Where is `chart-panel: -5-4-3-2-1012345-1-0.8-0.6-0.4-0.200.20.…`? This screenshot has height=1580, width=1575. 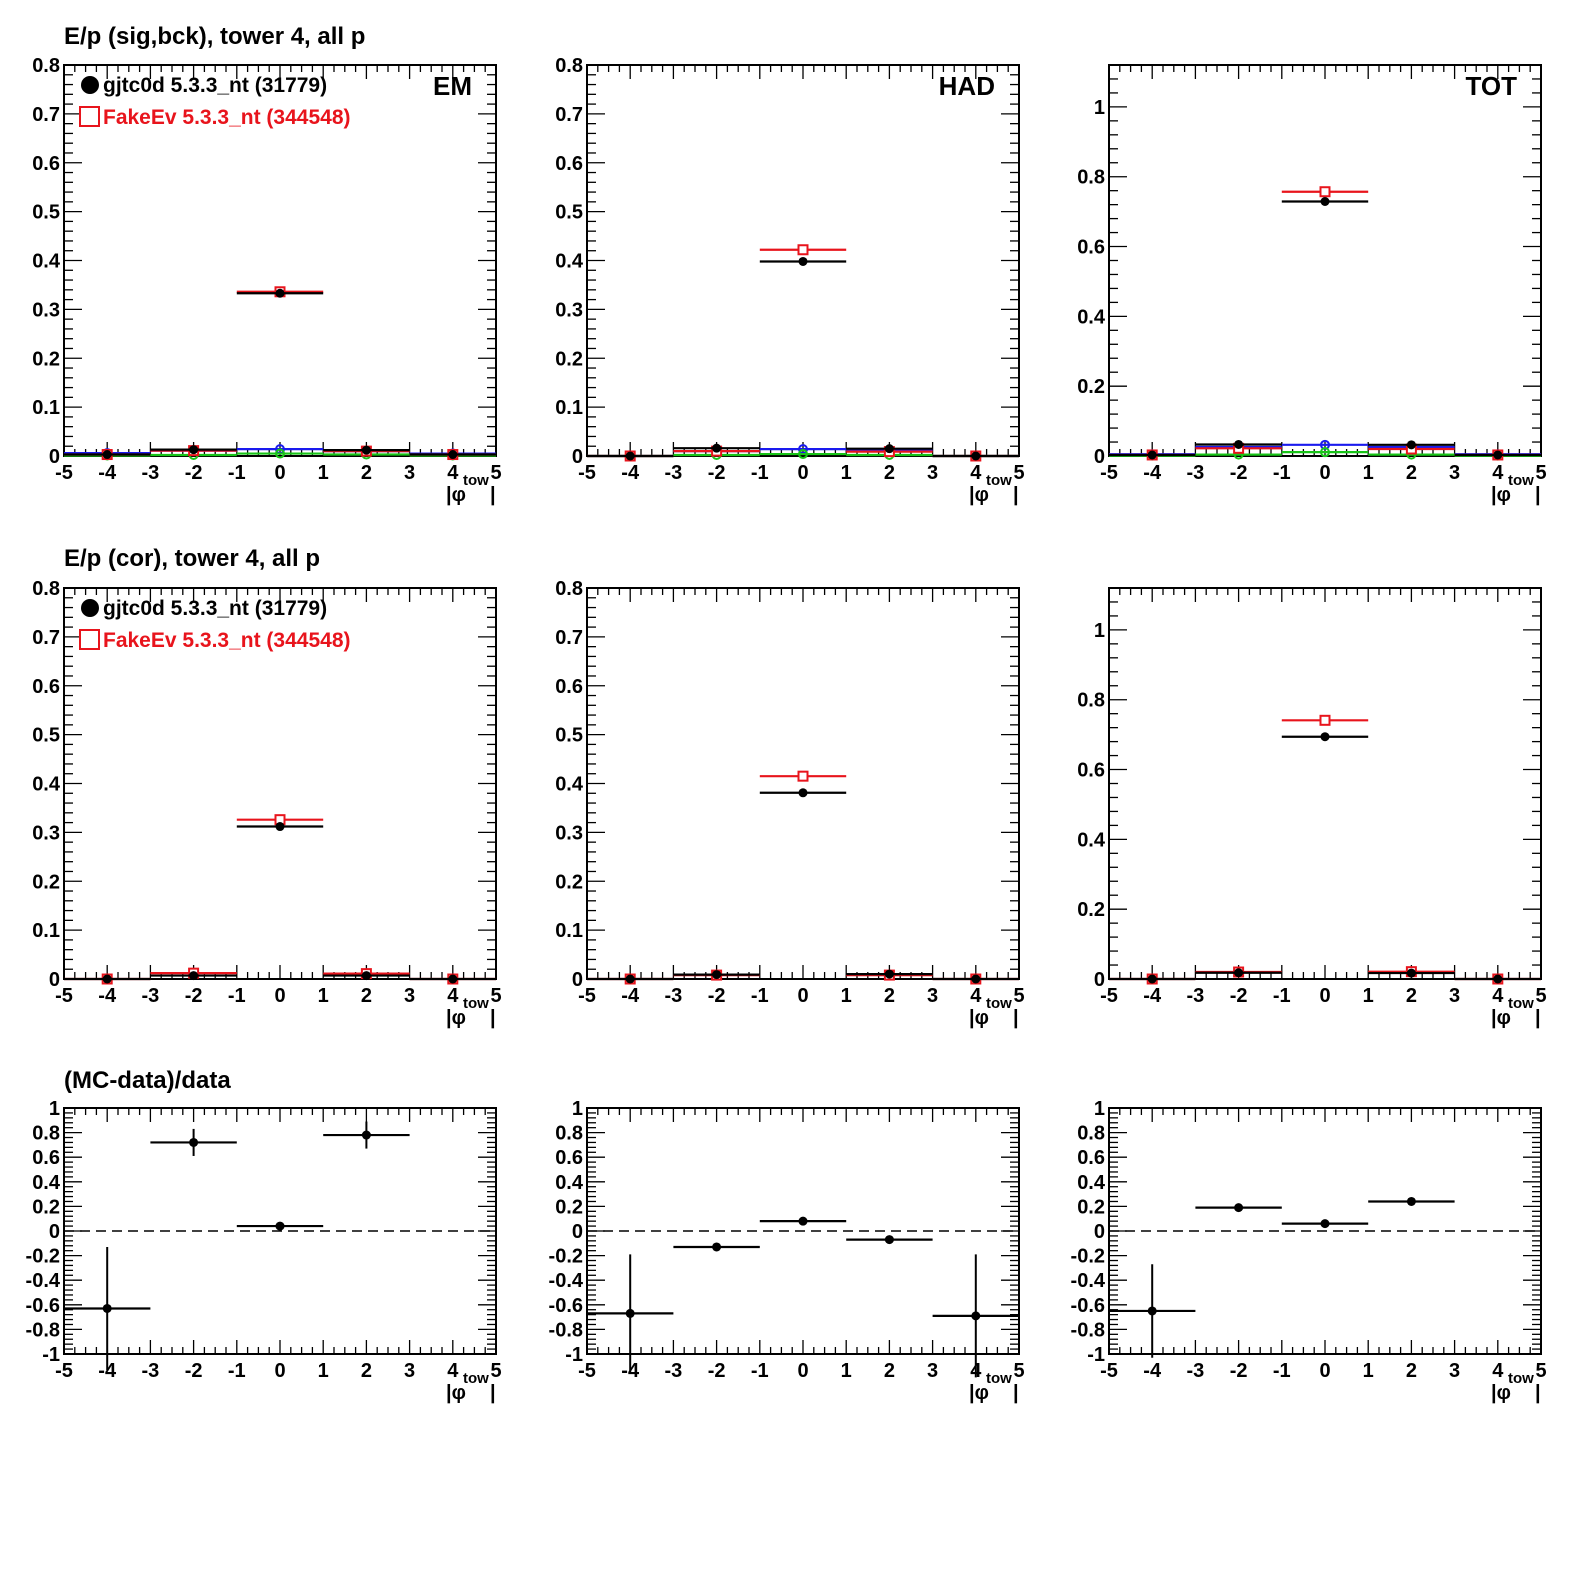
chart-panel: -5-4-3-2-1012345-1-0.8-0.6-0.4-0.200.20.… is located at coordinates (787, 1251).